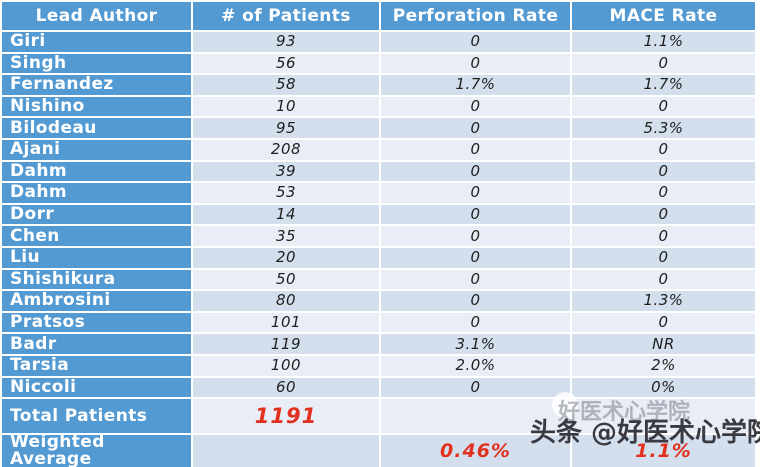 The height and width of the screenshot is (467, 760). I want to click on table-row: Niccoli 60 0 0%, so click(378, 387).